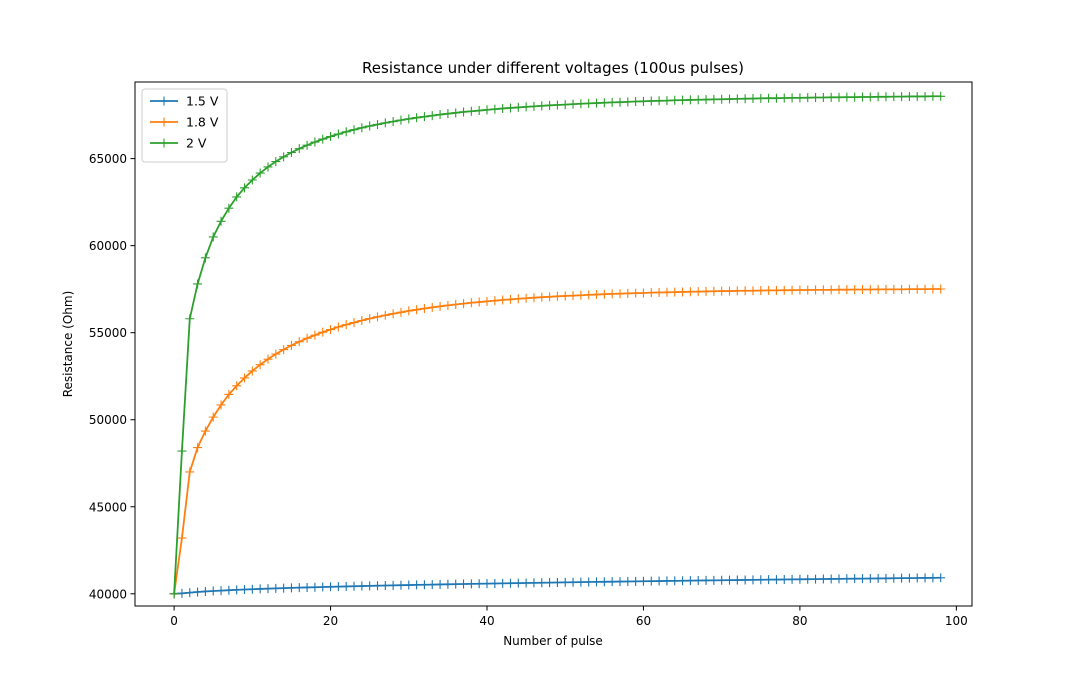  What do you see at coordinates (108, 420) in the screenshot?
I see `y-tick-label: 50000` at bounding box center [108, 420].